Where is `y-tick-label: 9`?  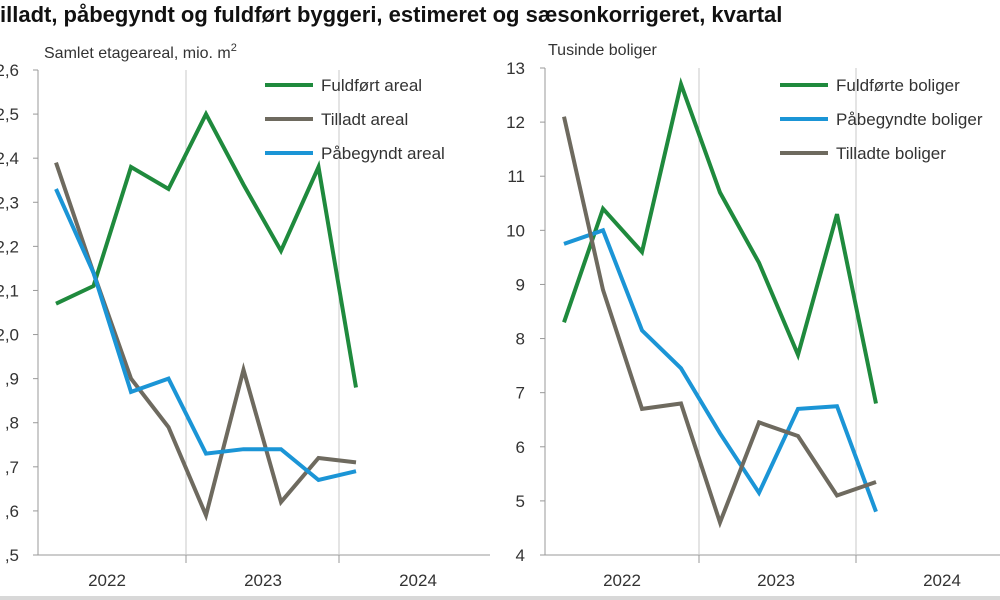
y-tick-label: 9 is located at coordinates (520, 284).